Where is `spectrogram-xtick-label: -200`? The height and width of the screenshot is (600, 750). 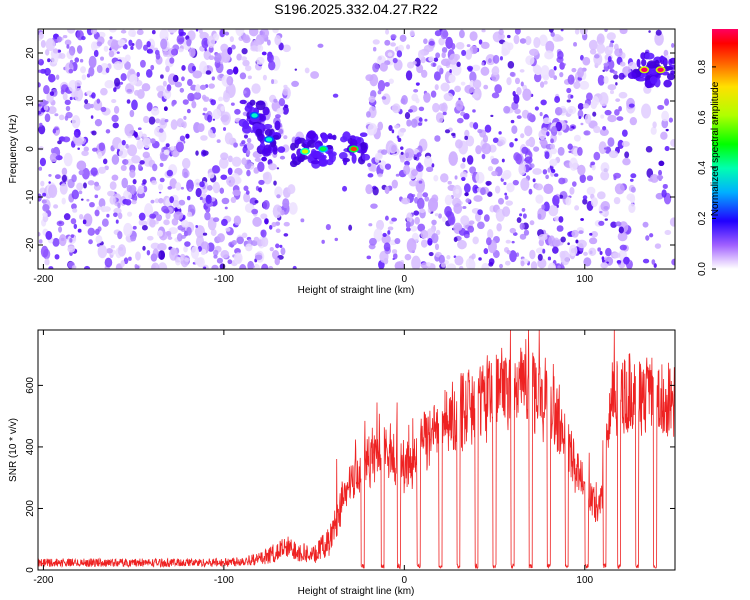 spectrogram-xtick-label: -200 is located at coordinates (43, 279).